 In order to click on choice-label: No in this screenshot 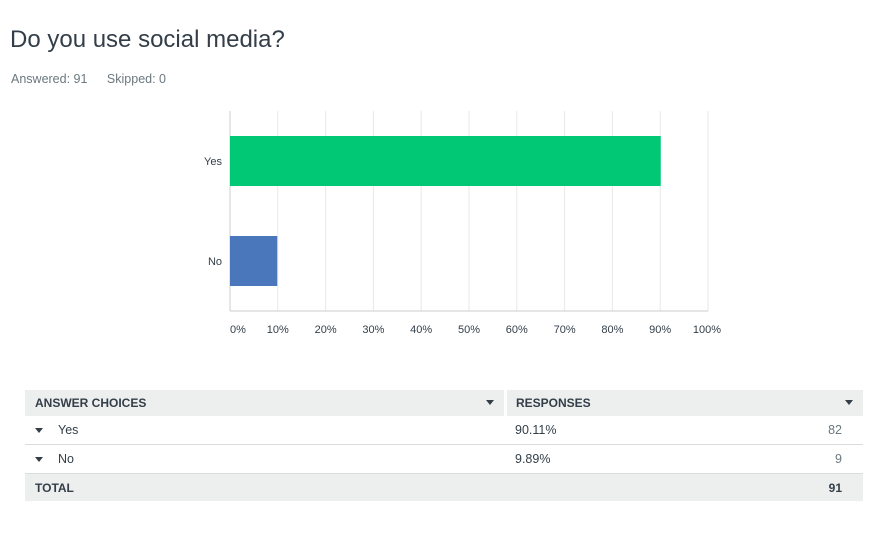, I will do `click(66, 459)`.